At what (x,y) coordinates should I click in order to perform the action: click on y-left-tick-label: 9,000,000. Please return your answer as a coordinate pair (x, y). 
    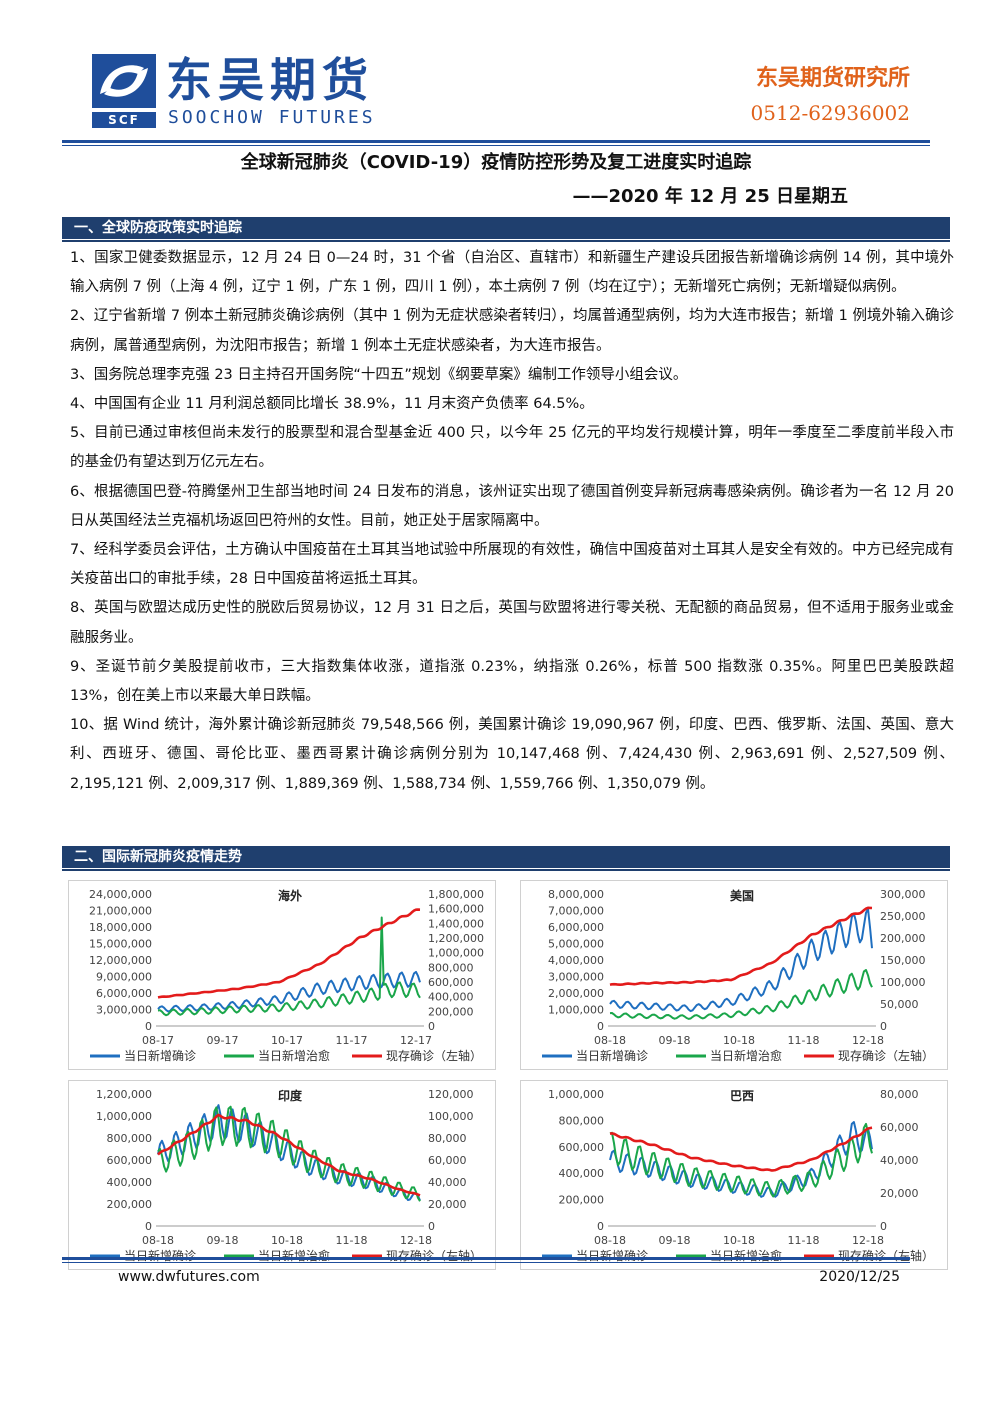
    Looking at the image, I should click on (124, 977).